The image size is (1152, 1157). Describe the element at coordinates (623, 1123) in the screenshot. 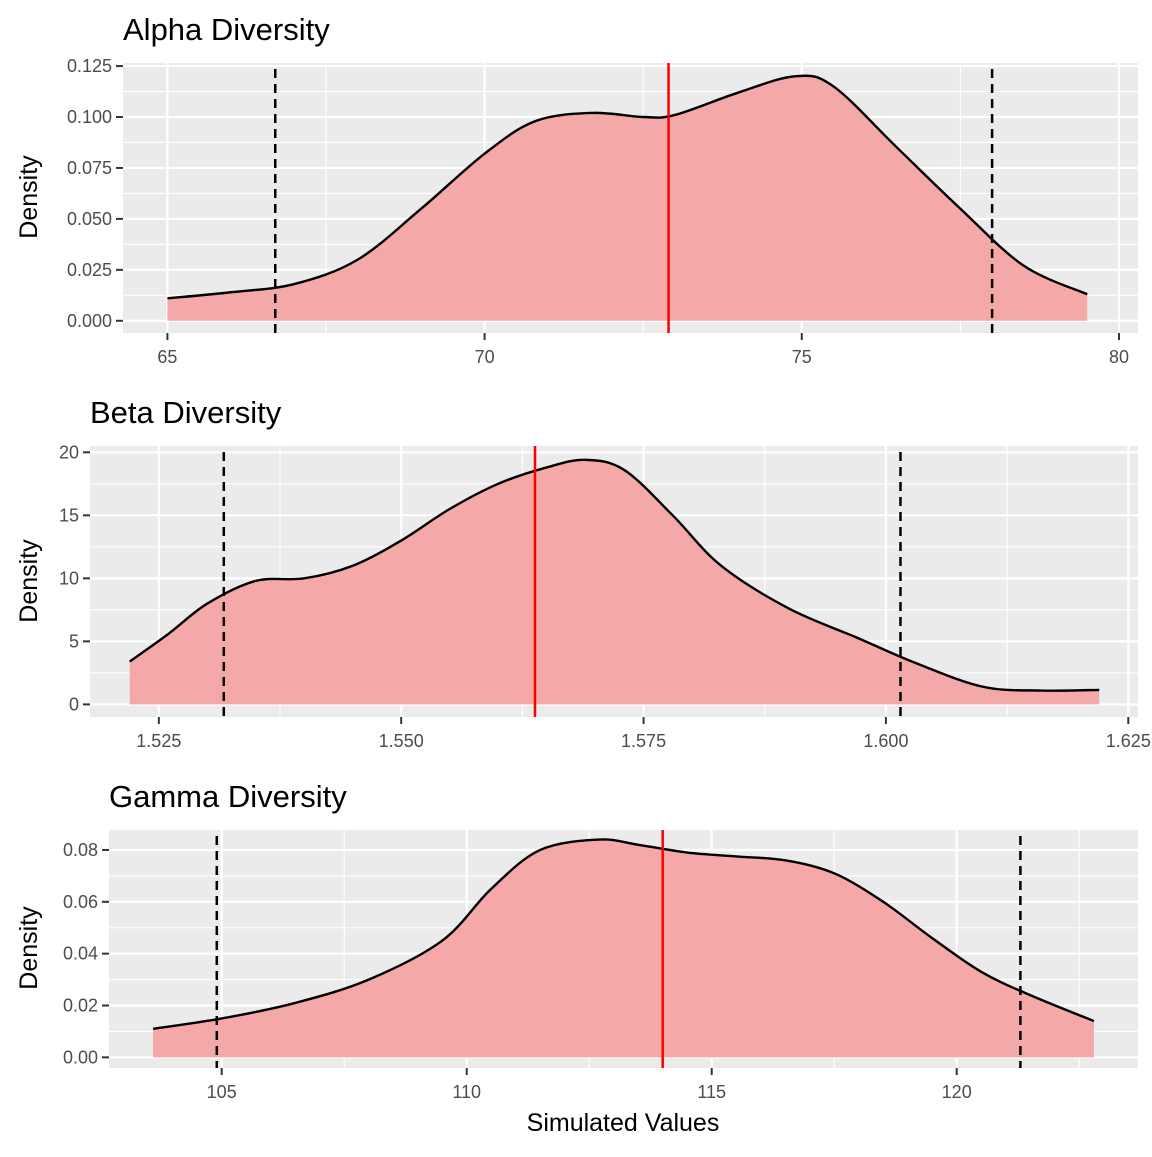

I see `gamma-x-axis-title: Simulated Values` at that location.